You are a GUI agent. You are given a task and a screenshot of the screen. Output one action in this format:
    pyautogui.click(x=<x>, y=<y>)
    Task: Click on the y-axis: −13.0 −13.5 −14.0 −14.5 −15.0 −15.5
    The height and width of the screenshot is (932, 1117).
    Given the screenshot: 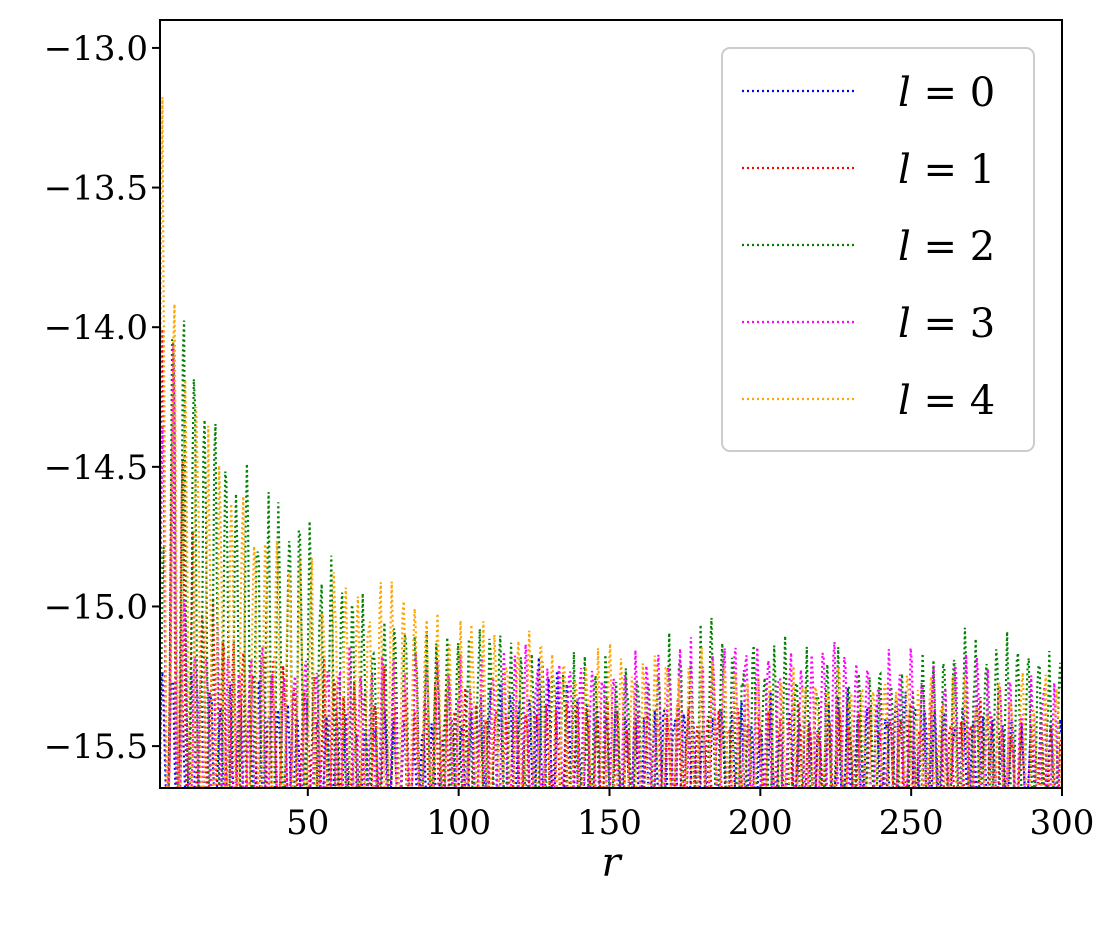 What is the action you would take?
    pyautogui.click(x=102, y=398)
    